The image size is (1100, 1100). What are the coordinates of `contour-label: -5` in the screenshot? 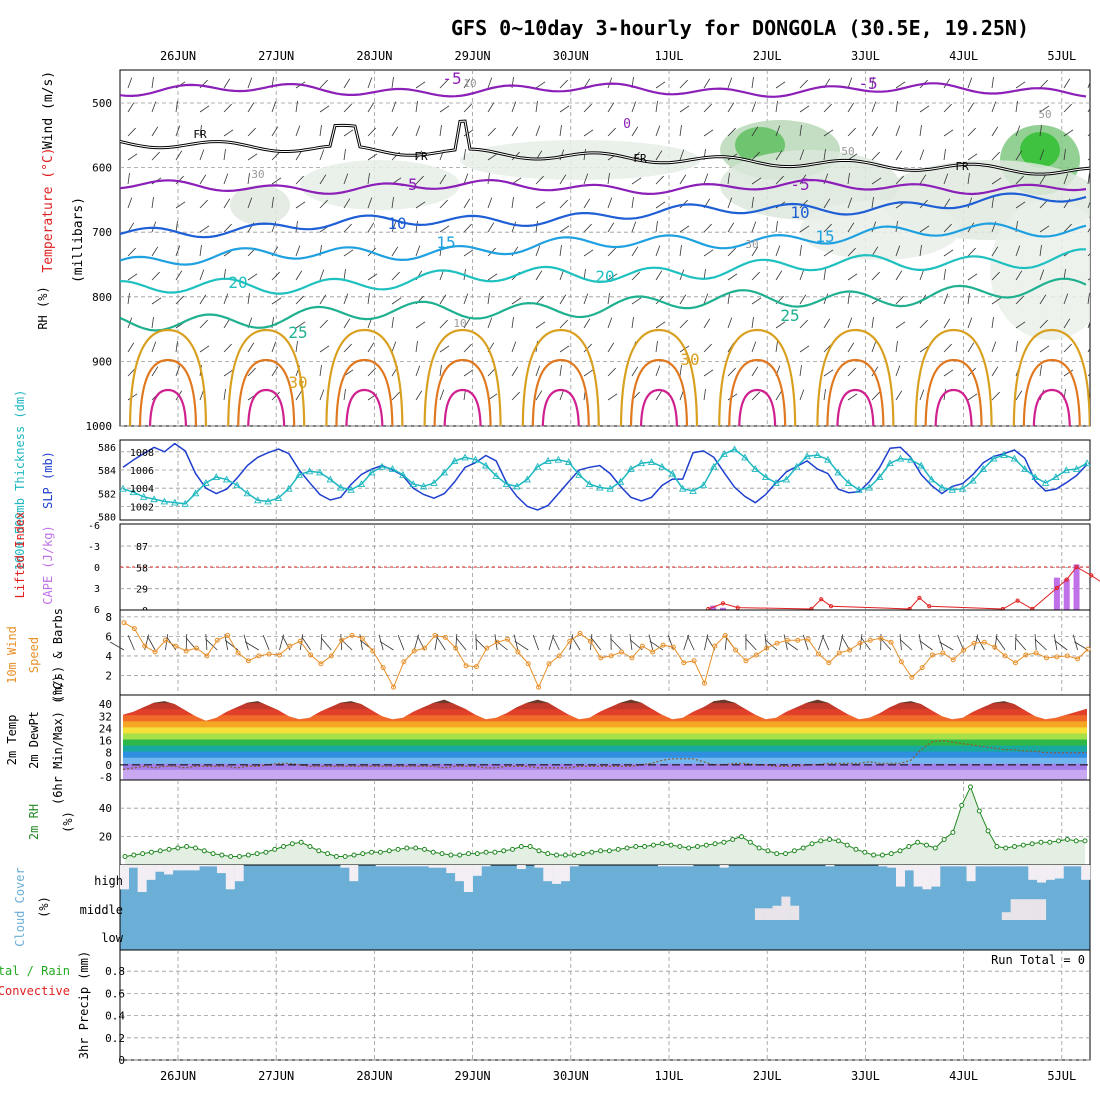 It's located at (407, 184).